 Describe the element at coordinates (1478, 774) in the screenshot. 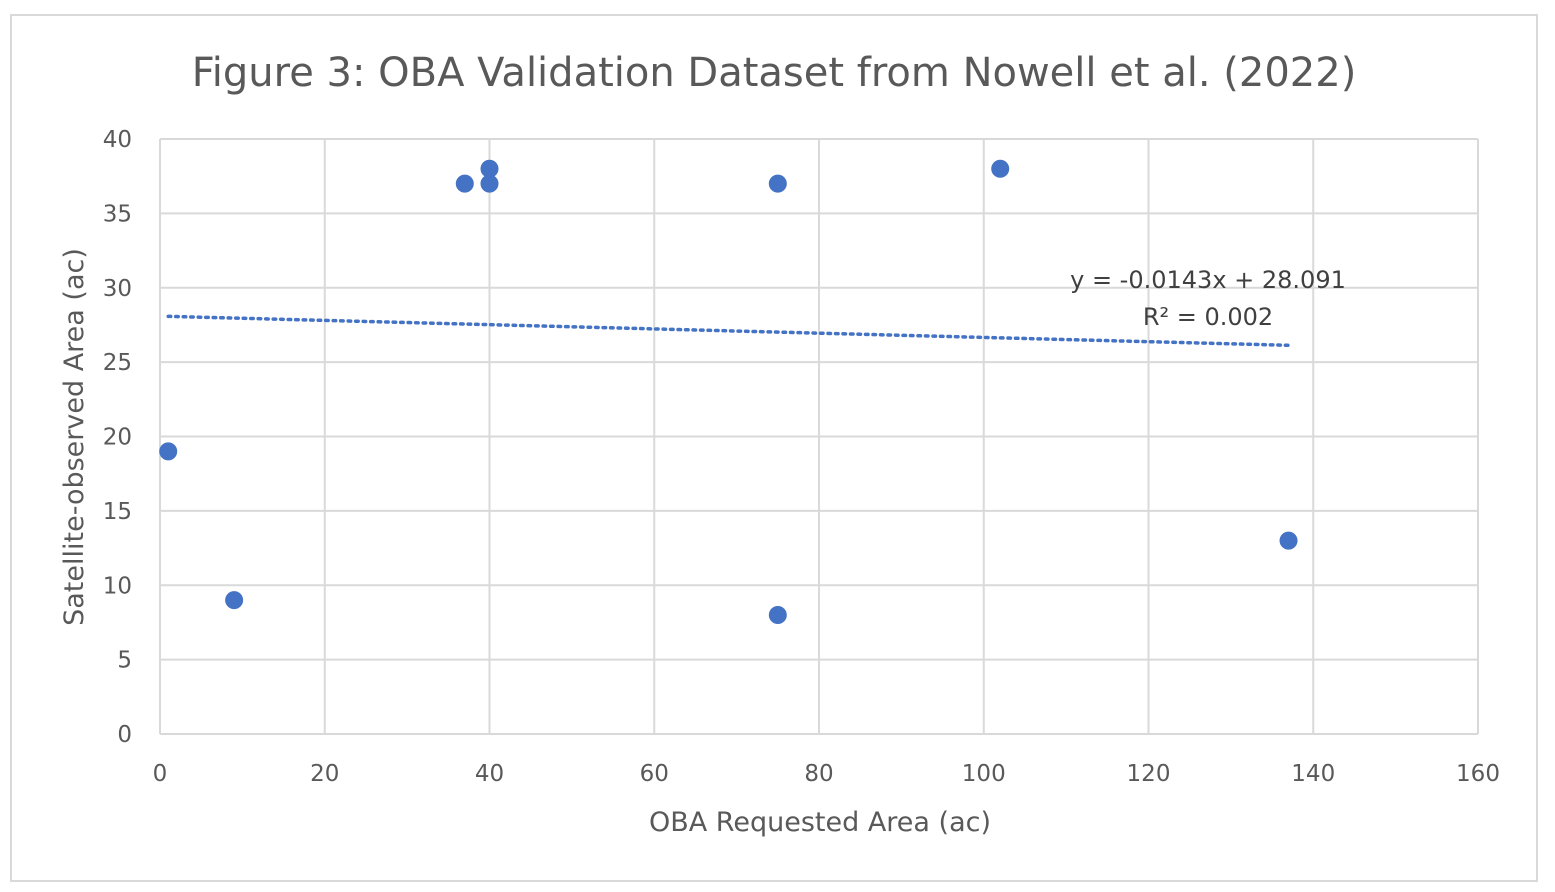

I see `x-tick-label-160: 160` at that location.